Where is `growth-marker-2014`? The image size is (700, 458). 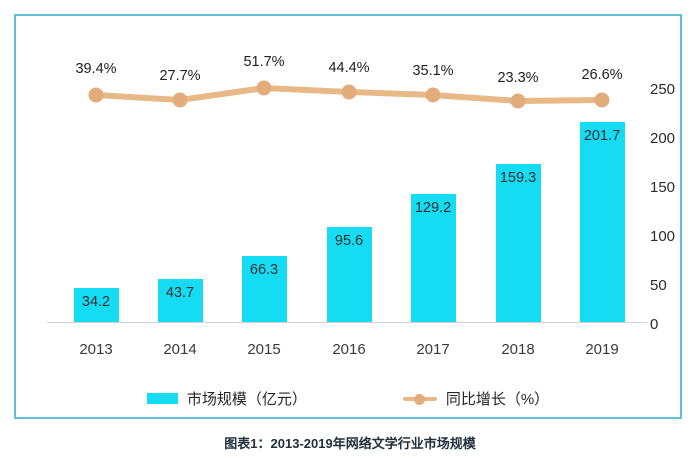 growth-marker-2014 is located at coordinates (180, 100).